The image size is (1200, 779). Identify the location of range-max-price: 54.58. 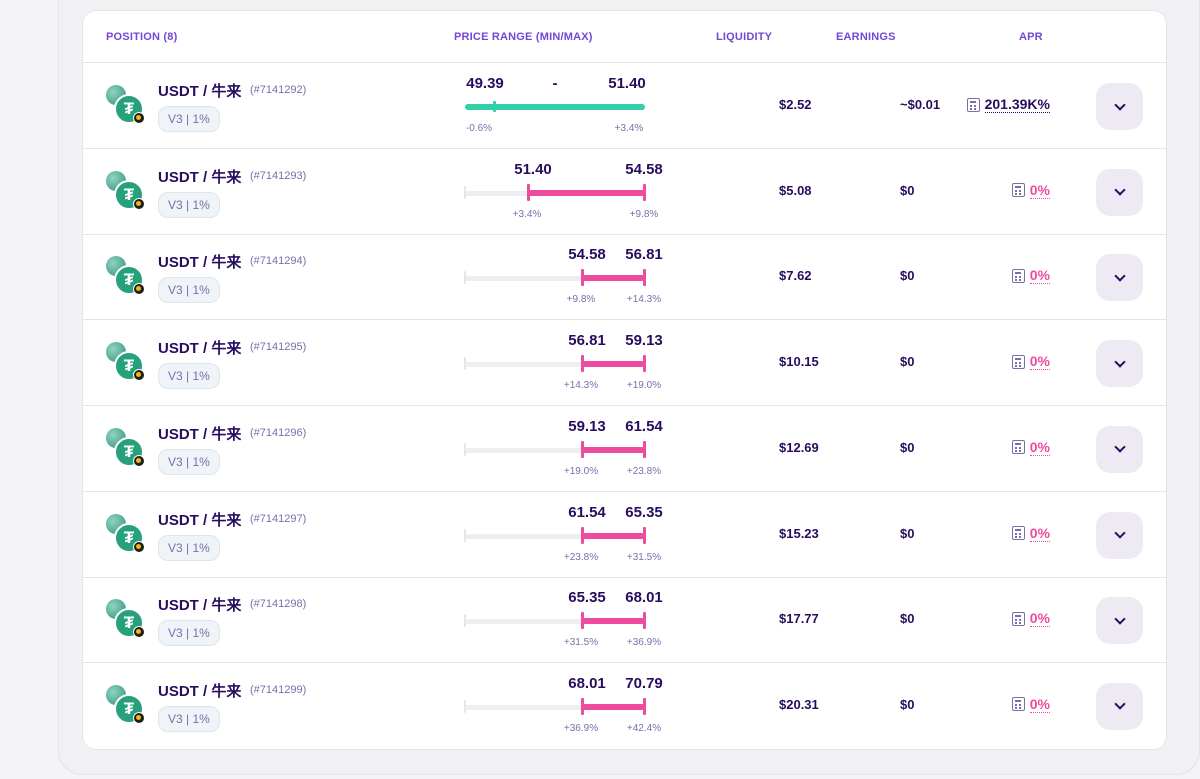
(644, 169).